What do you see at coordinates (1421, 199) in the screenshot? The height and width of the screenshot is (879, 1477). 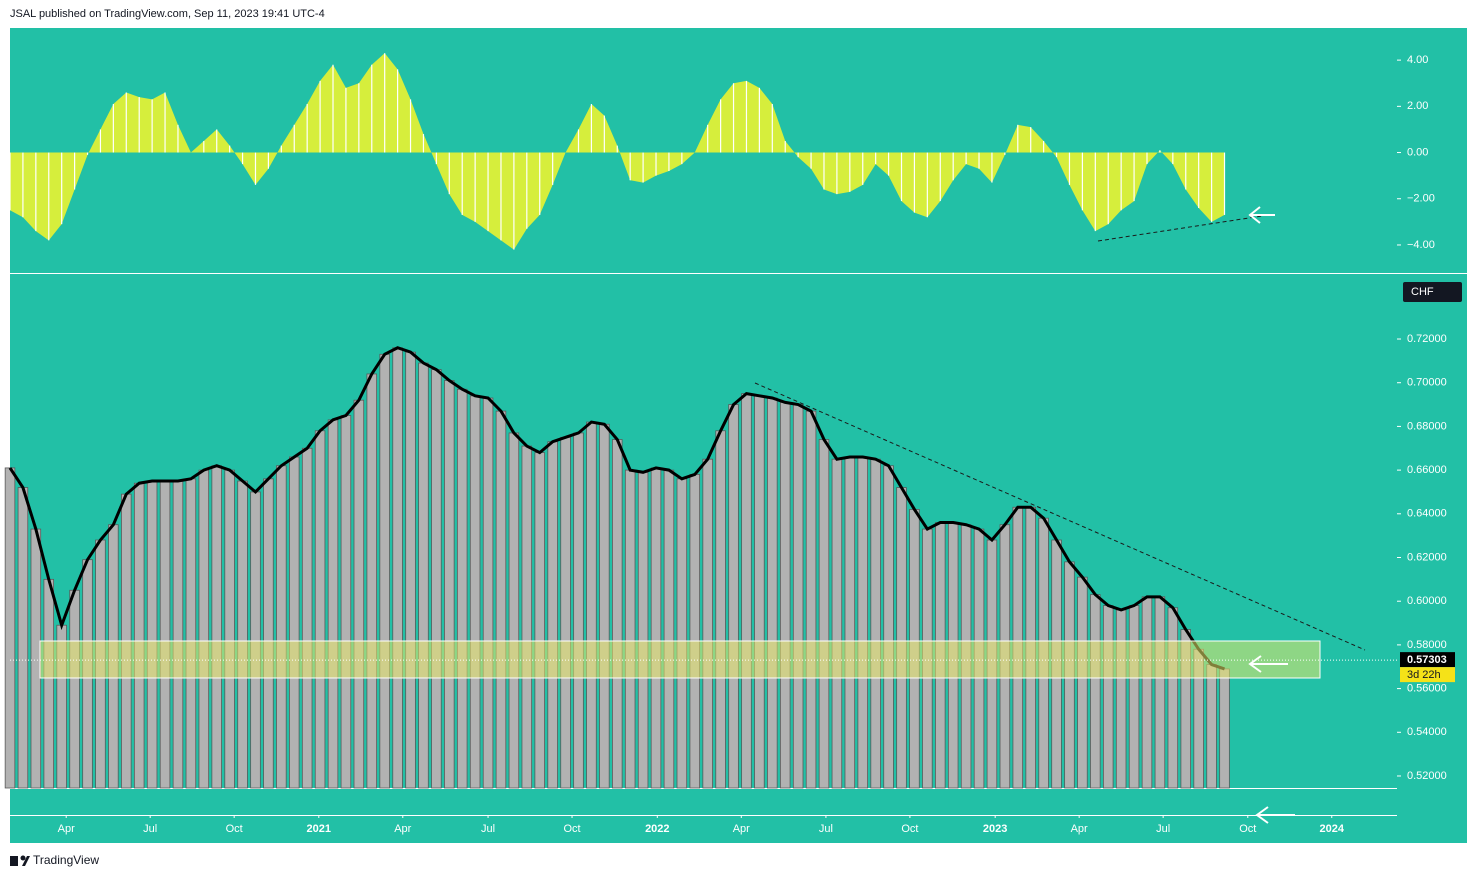 I see `y-tick-label: −2.00` at bounding box center [1421, 199].